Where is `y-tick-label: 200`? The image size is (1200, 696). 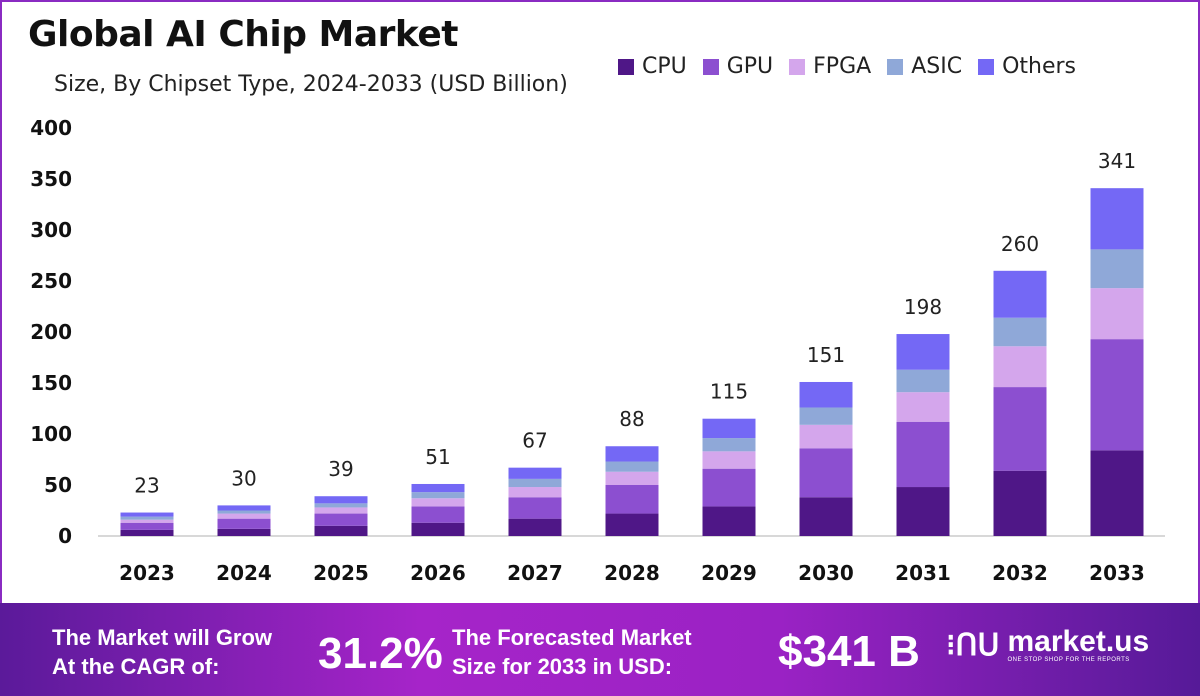
y-tick-label: 200 is located at coordinates (51, 332).